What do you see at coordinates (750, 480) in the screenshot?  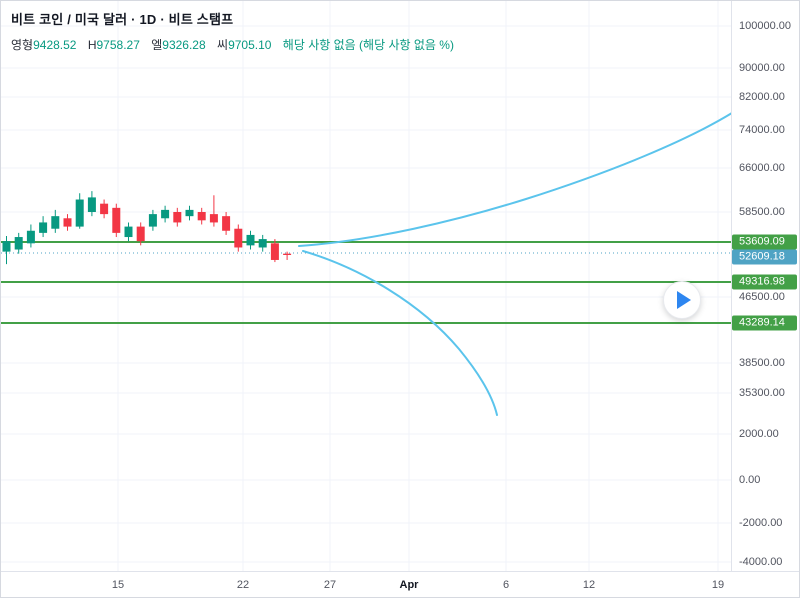 I see `price-axis-label: 0.00` at bounding box center [750, 480].